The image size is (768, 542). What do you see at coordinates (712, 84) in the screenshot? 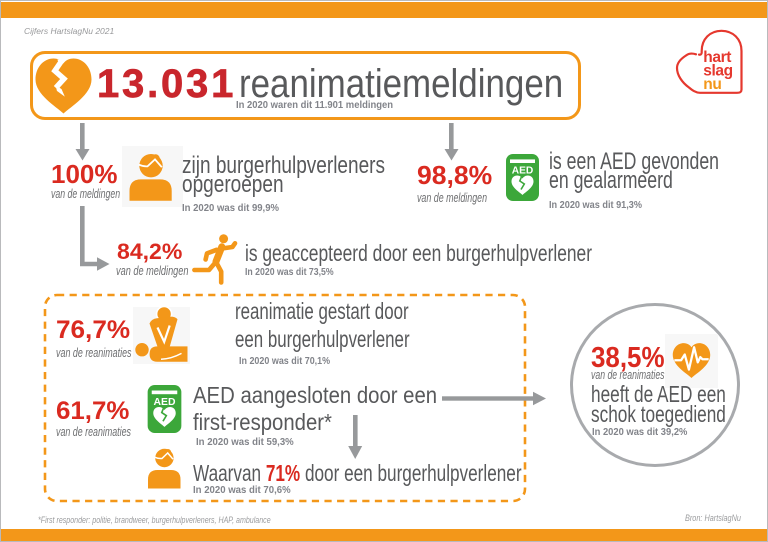
I see `svg-text: nu` at bounding box center [712, 84].